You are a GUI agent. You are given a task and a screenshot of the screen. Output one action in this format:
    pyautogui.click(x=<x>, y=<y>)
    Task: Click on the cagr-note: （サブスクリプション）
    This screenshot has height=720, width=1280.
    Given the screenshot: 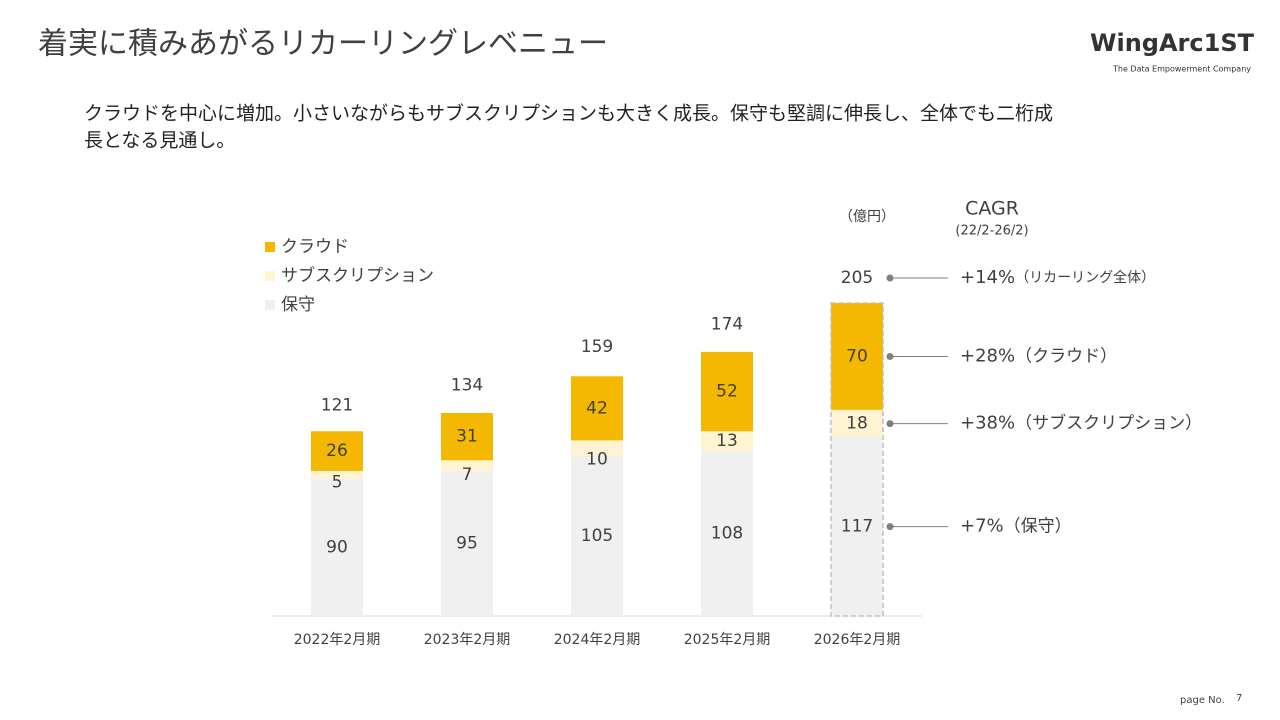 What is the action you would take?
    pyautogui.click(x=1108, y=423)
    